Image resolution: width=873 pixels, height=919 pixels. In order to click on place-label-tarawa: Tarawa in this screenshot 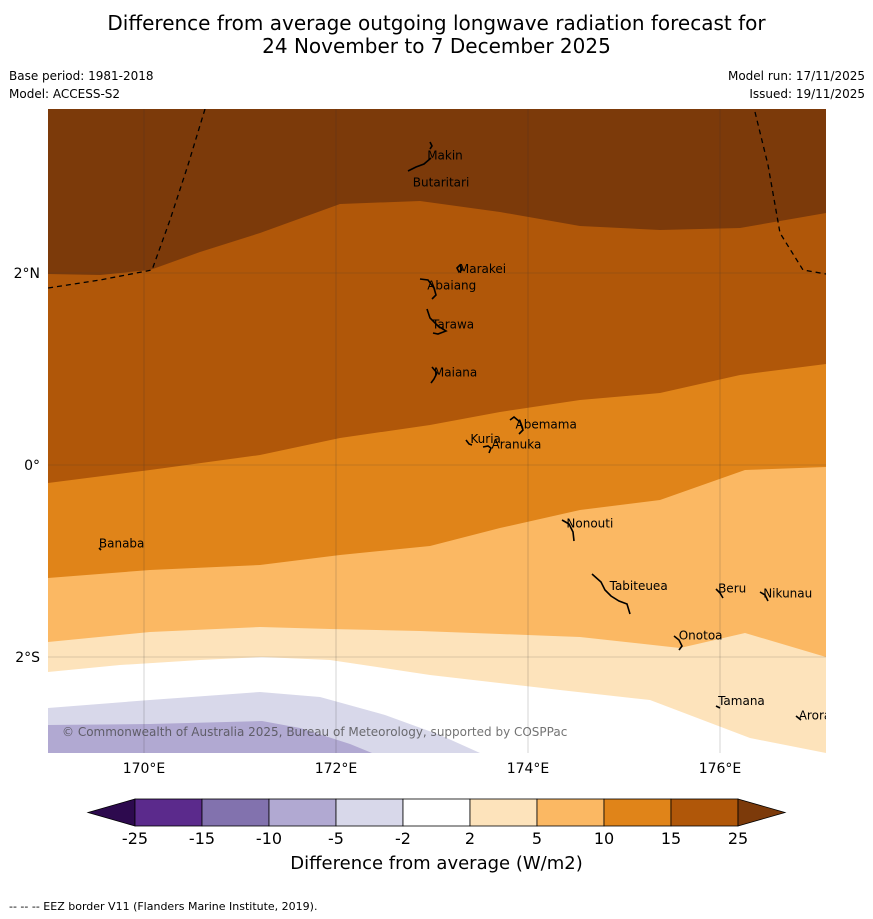, I will do `click(452, 325)`.